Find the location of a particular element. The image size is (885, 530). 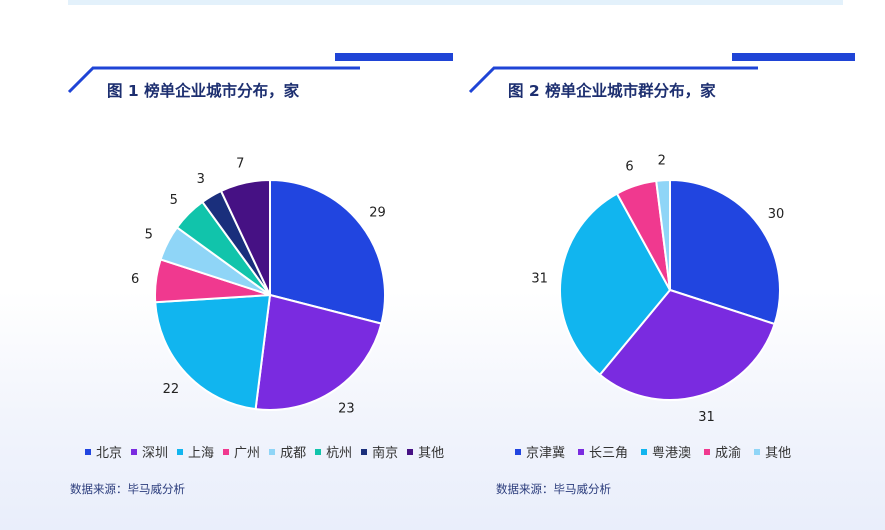

legend-item: 南京 is located at coordinates (379, 451).